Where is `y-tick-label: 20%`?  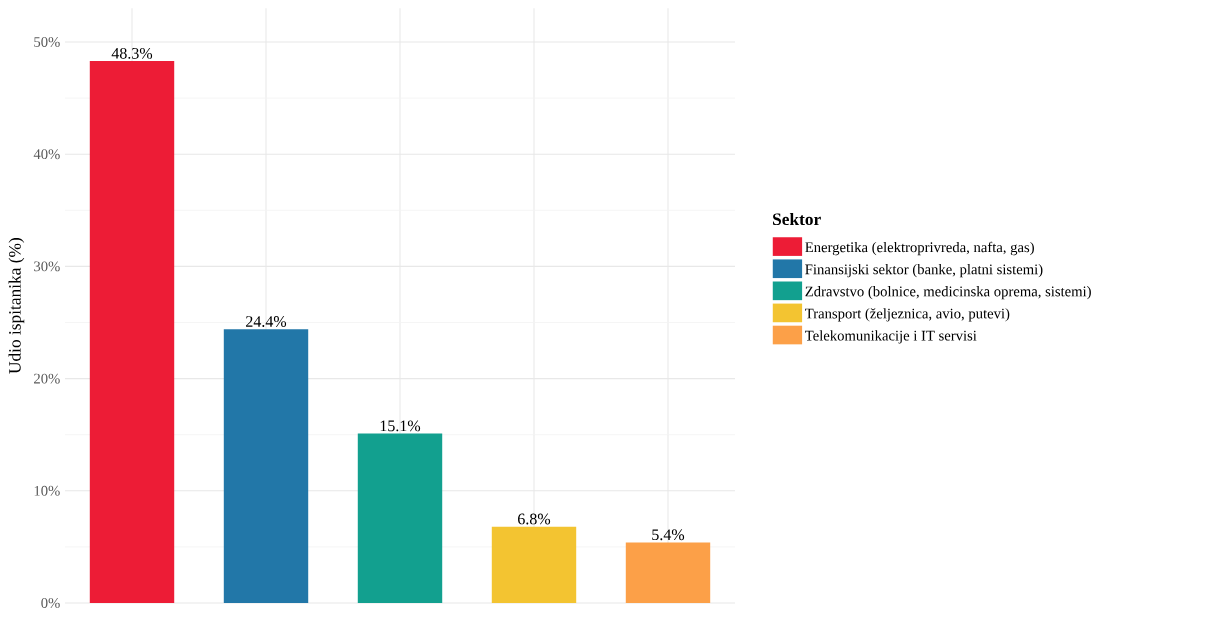 y-tick-label: 20% is located at coordinates (47, 378).